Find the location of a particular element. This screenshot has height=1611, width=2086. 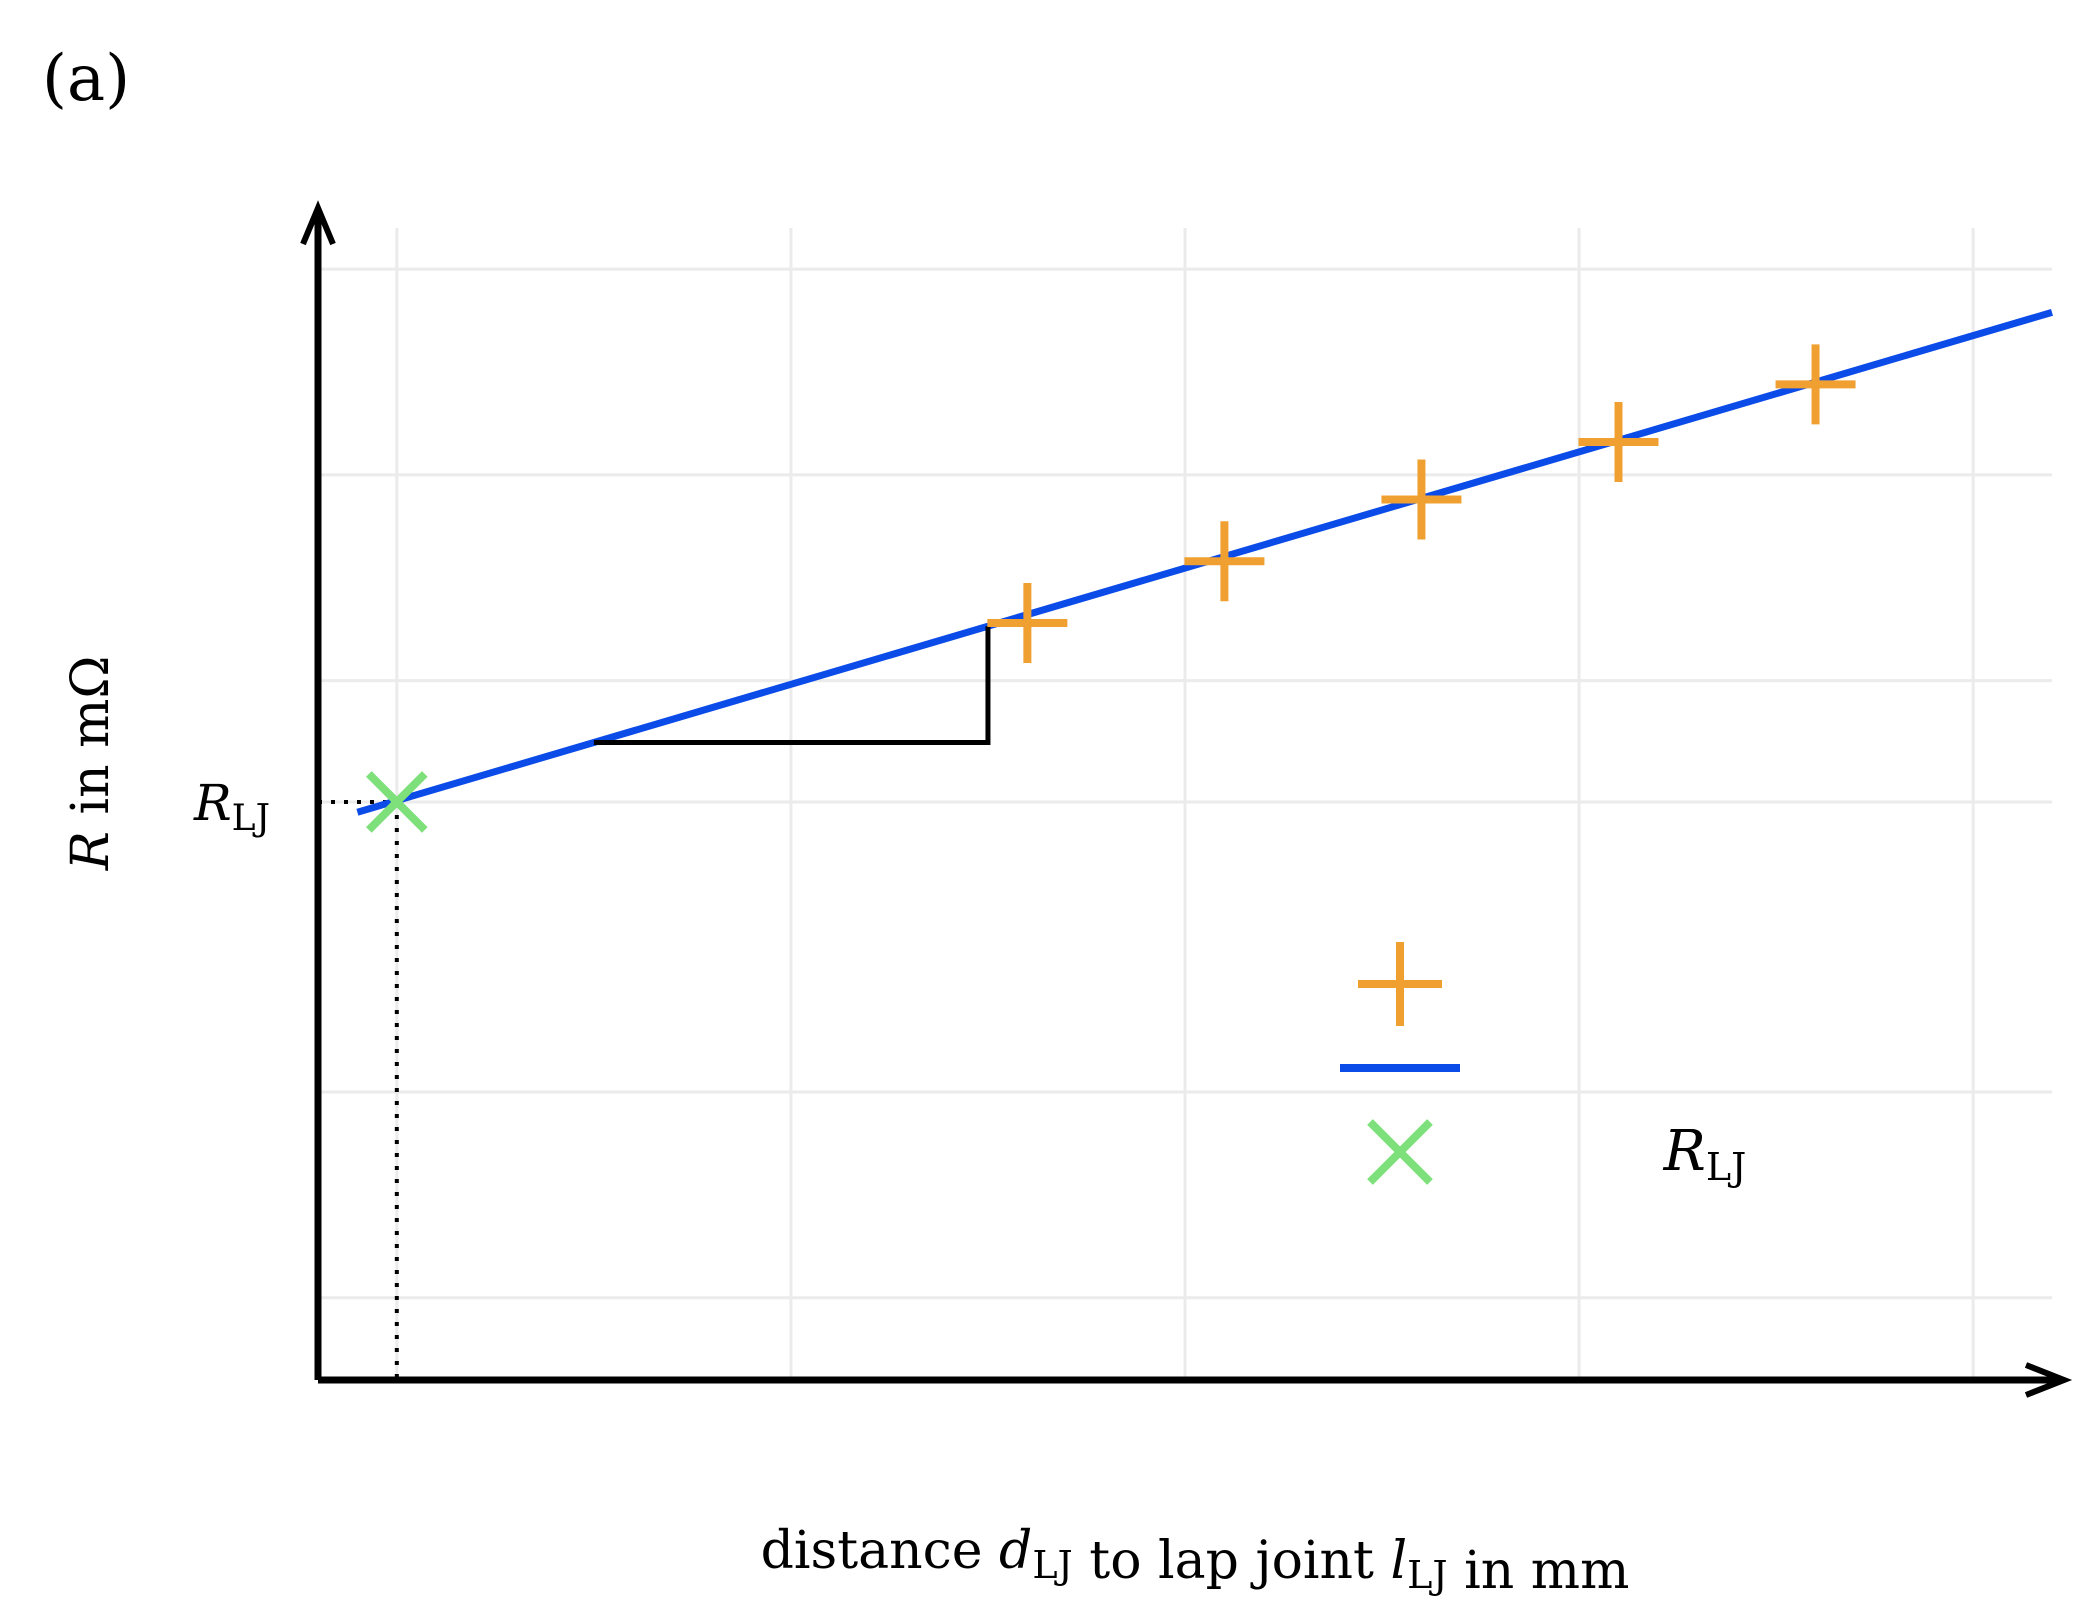

x-axis-title: distance dLJ to lap joint lLJ in mm is located at coordinates (1195, 1561).